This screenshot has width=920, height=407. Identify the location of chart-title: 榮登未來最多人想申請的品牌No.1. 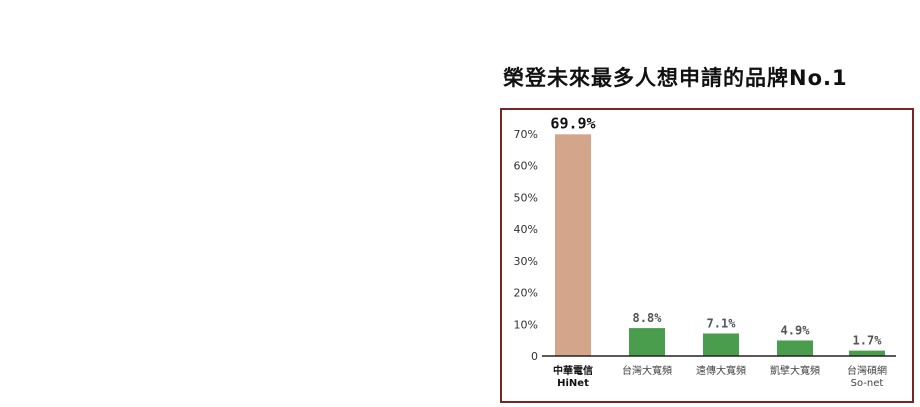
(675, 78).